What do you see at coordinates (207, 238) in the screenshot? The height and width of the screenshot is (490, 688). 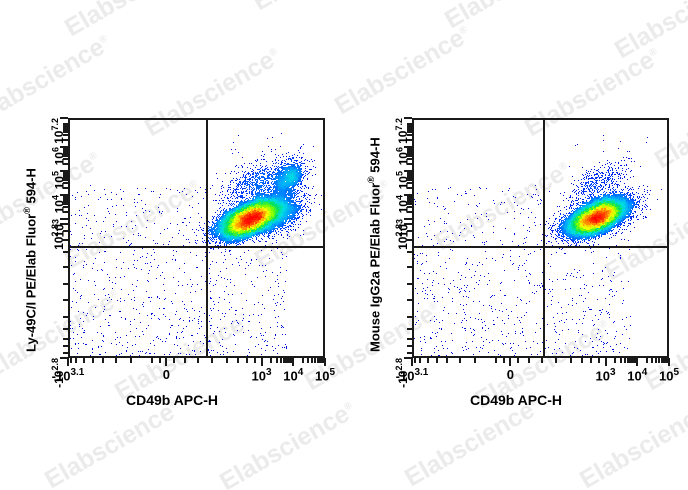 I see `quadrant-gate-vertical-left` at bounding box center [207, 238].